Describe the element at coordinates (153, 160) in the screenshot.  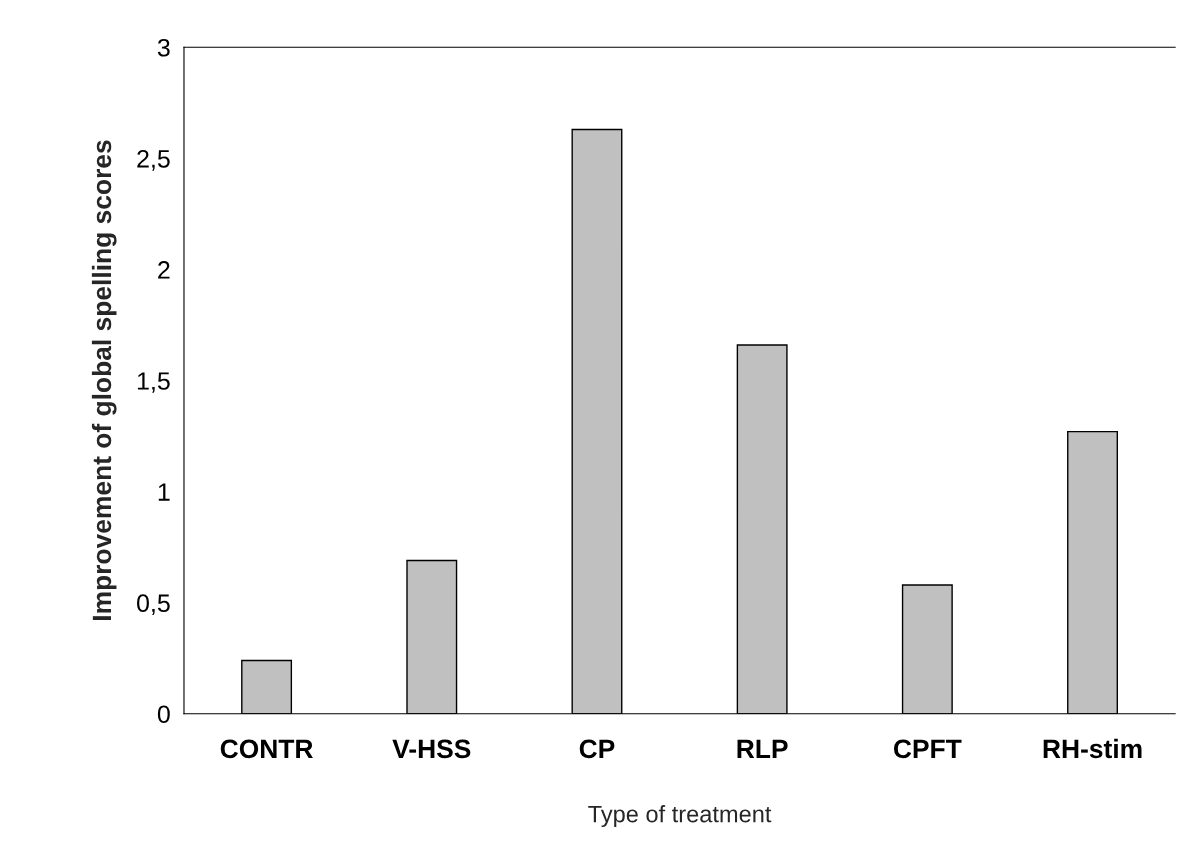
I see `y-tick-label: 2,5` at that location.